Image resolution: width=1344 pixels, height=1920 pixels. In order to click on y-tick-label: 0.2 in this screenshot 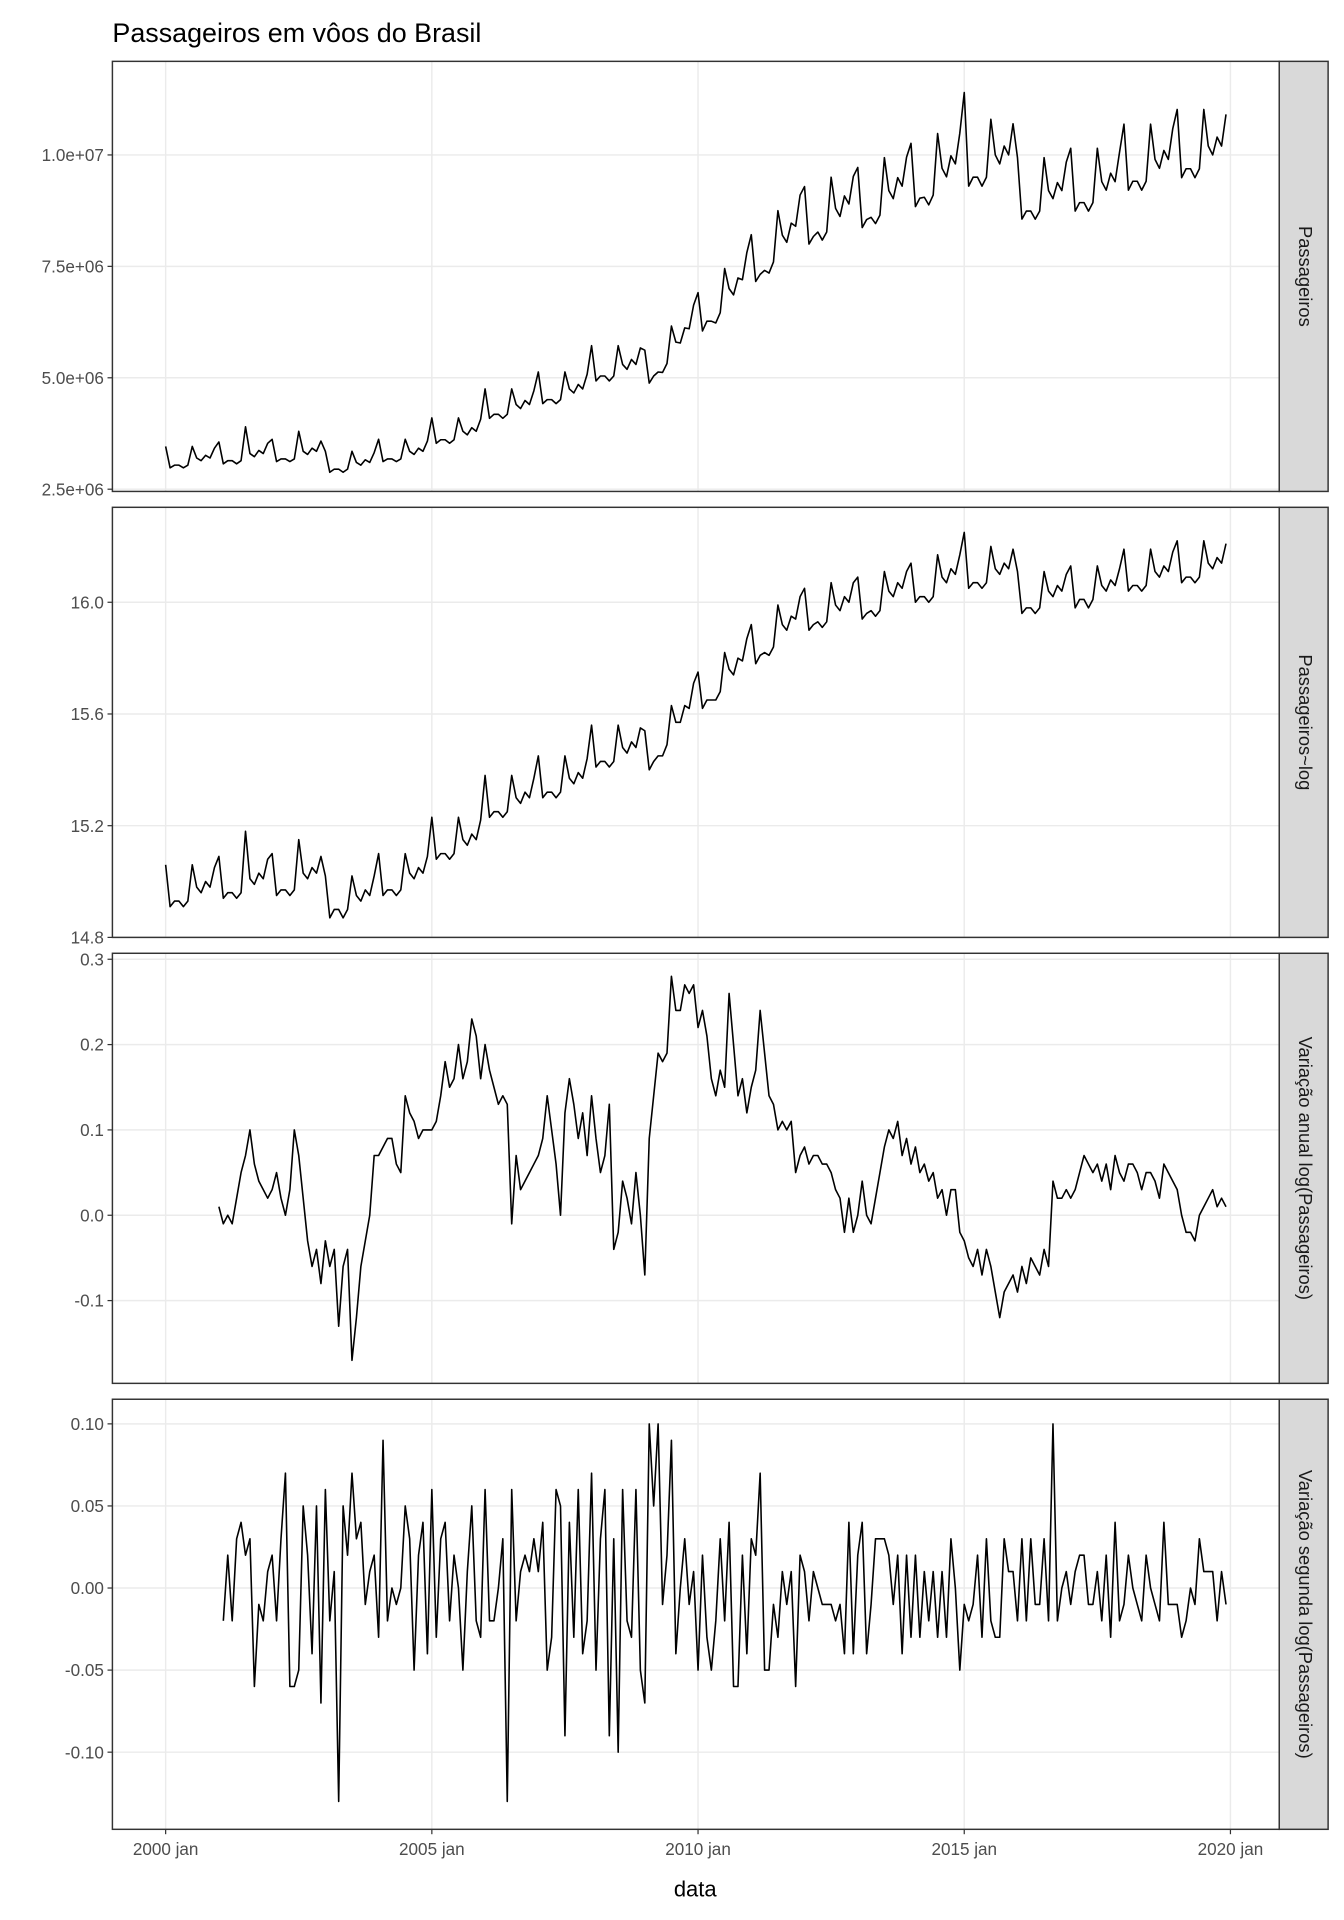, I will do `click(92, 1045)`.